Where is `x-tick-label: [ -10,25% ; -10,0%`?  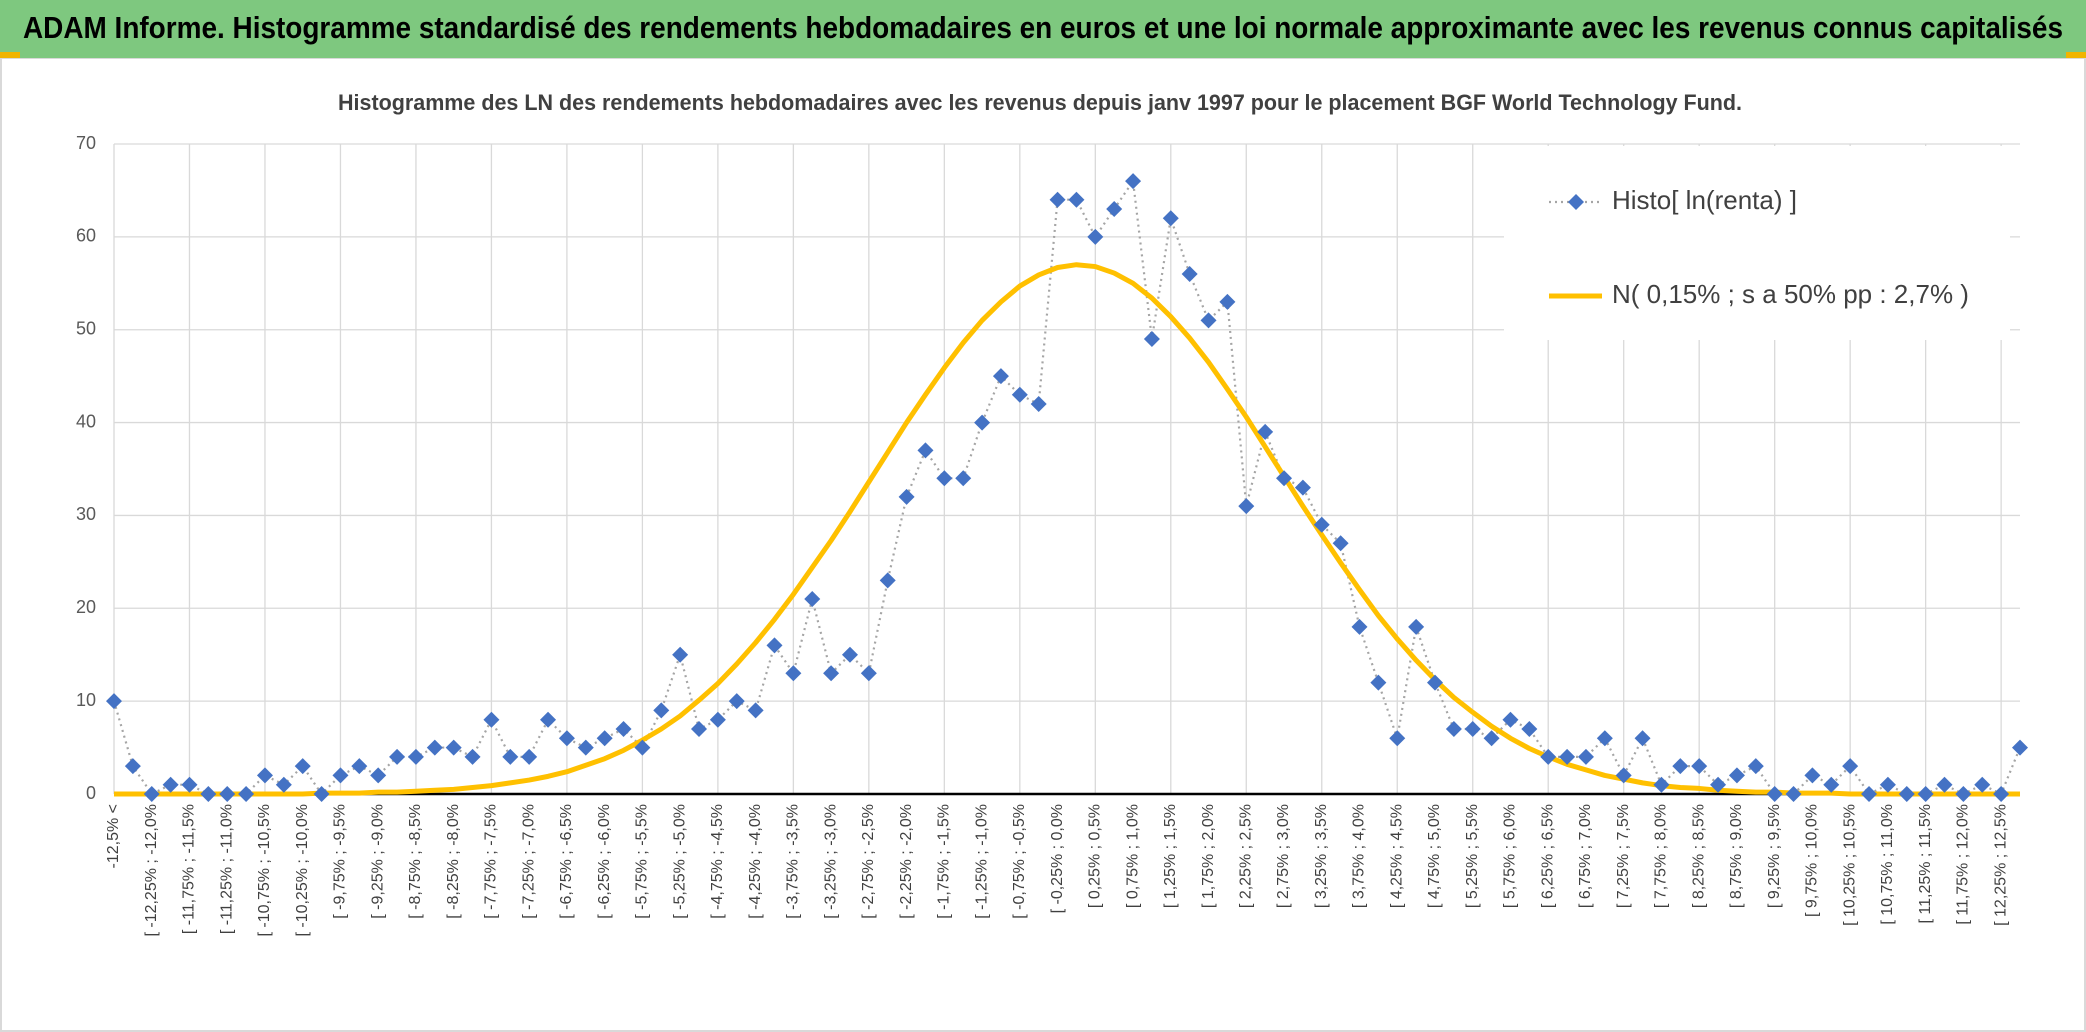 x-tick-label: [ -10,25% ; -10,0% is located at coordinates (302, 870).